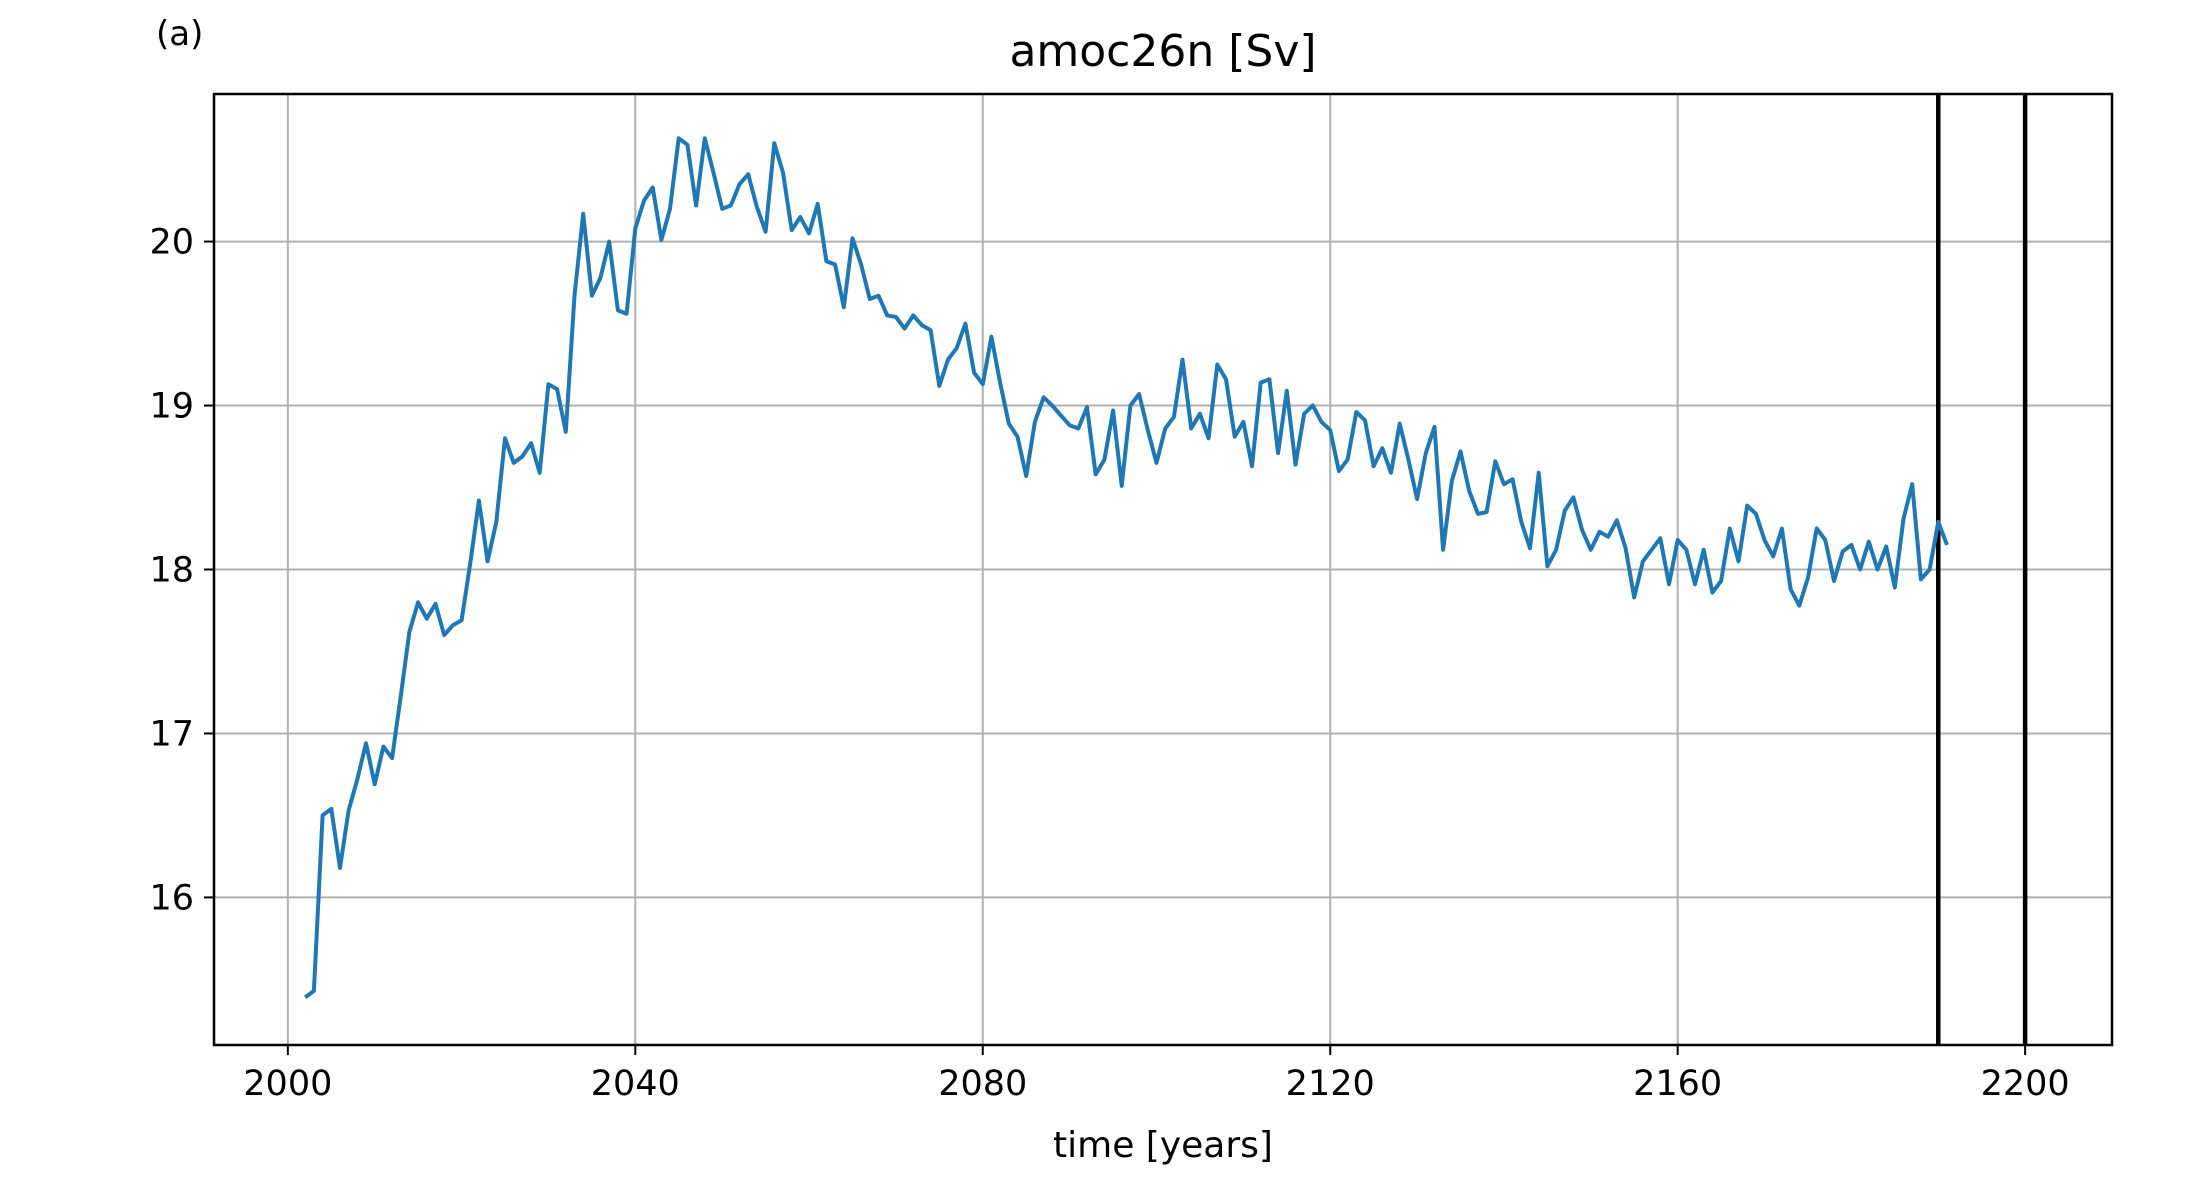 Image resolution: width=2196 pixels, height=1181 pixels. Describe the element at coordinates (1982, 569) in the screenshot. I see `vertical-lines` at that location.